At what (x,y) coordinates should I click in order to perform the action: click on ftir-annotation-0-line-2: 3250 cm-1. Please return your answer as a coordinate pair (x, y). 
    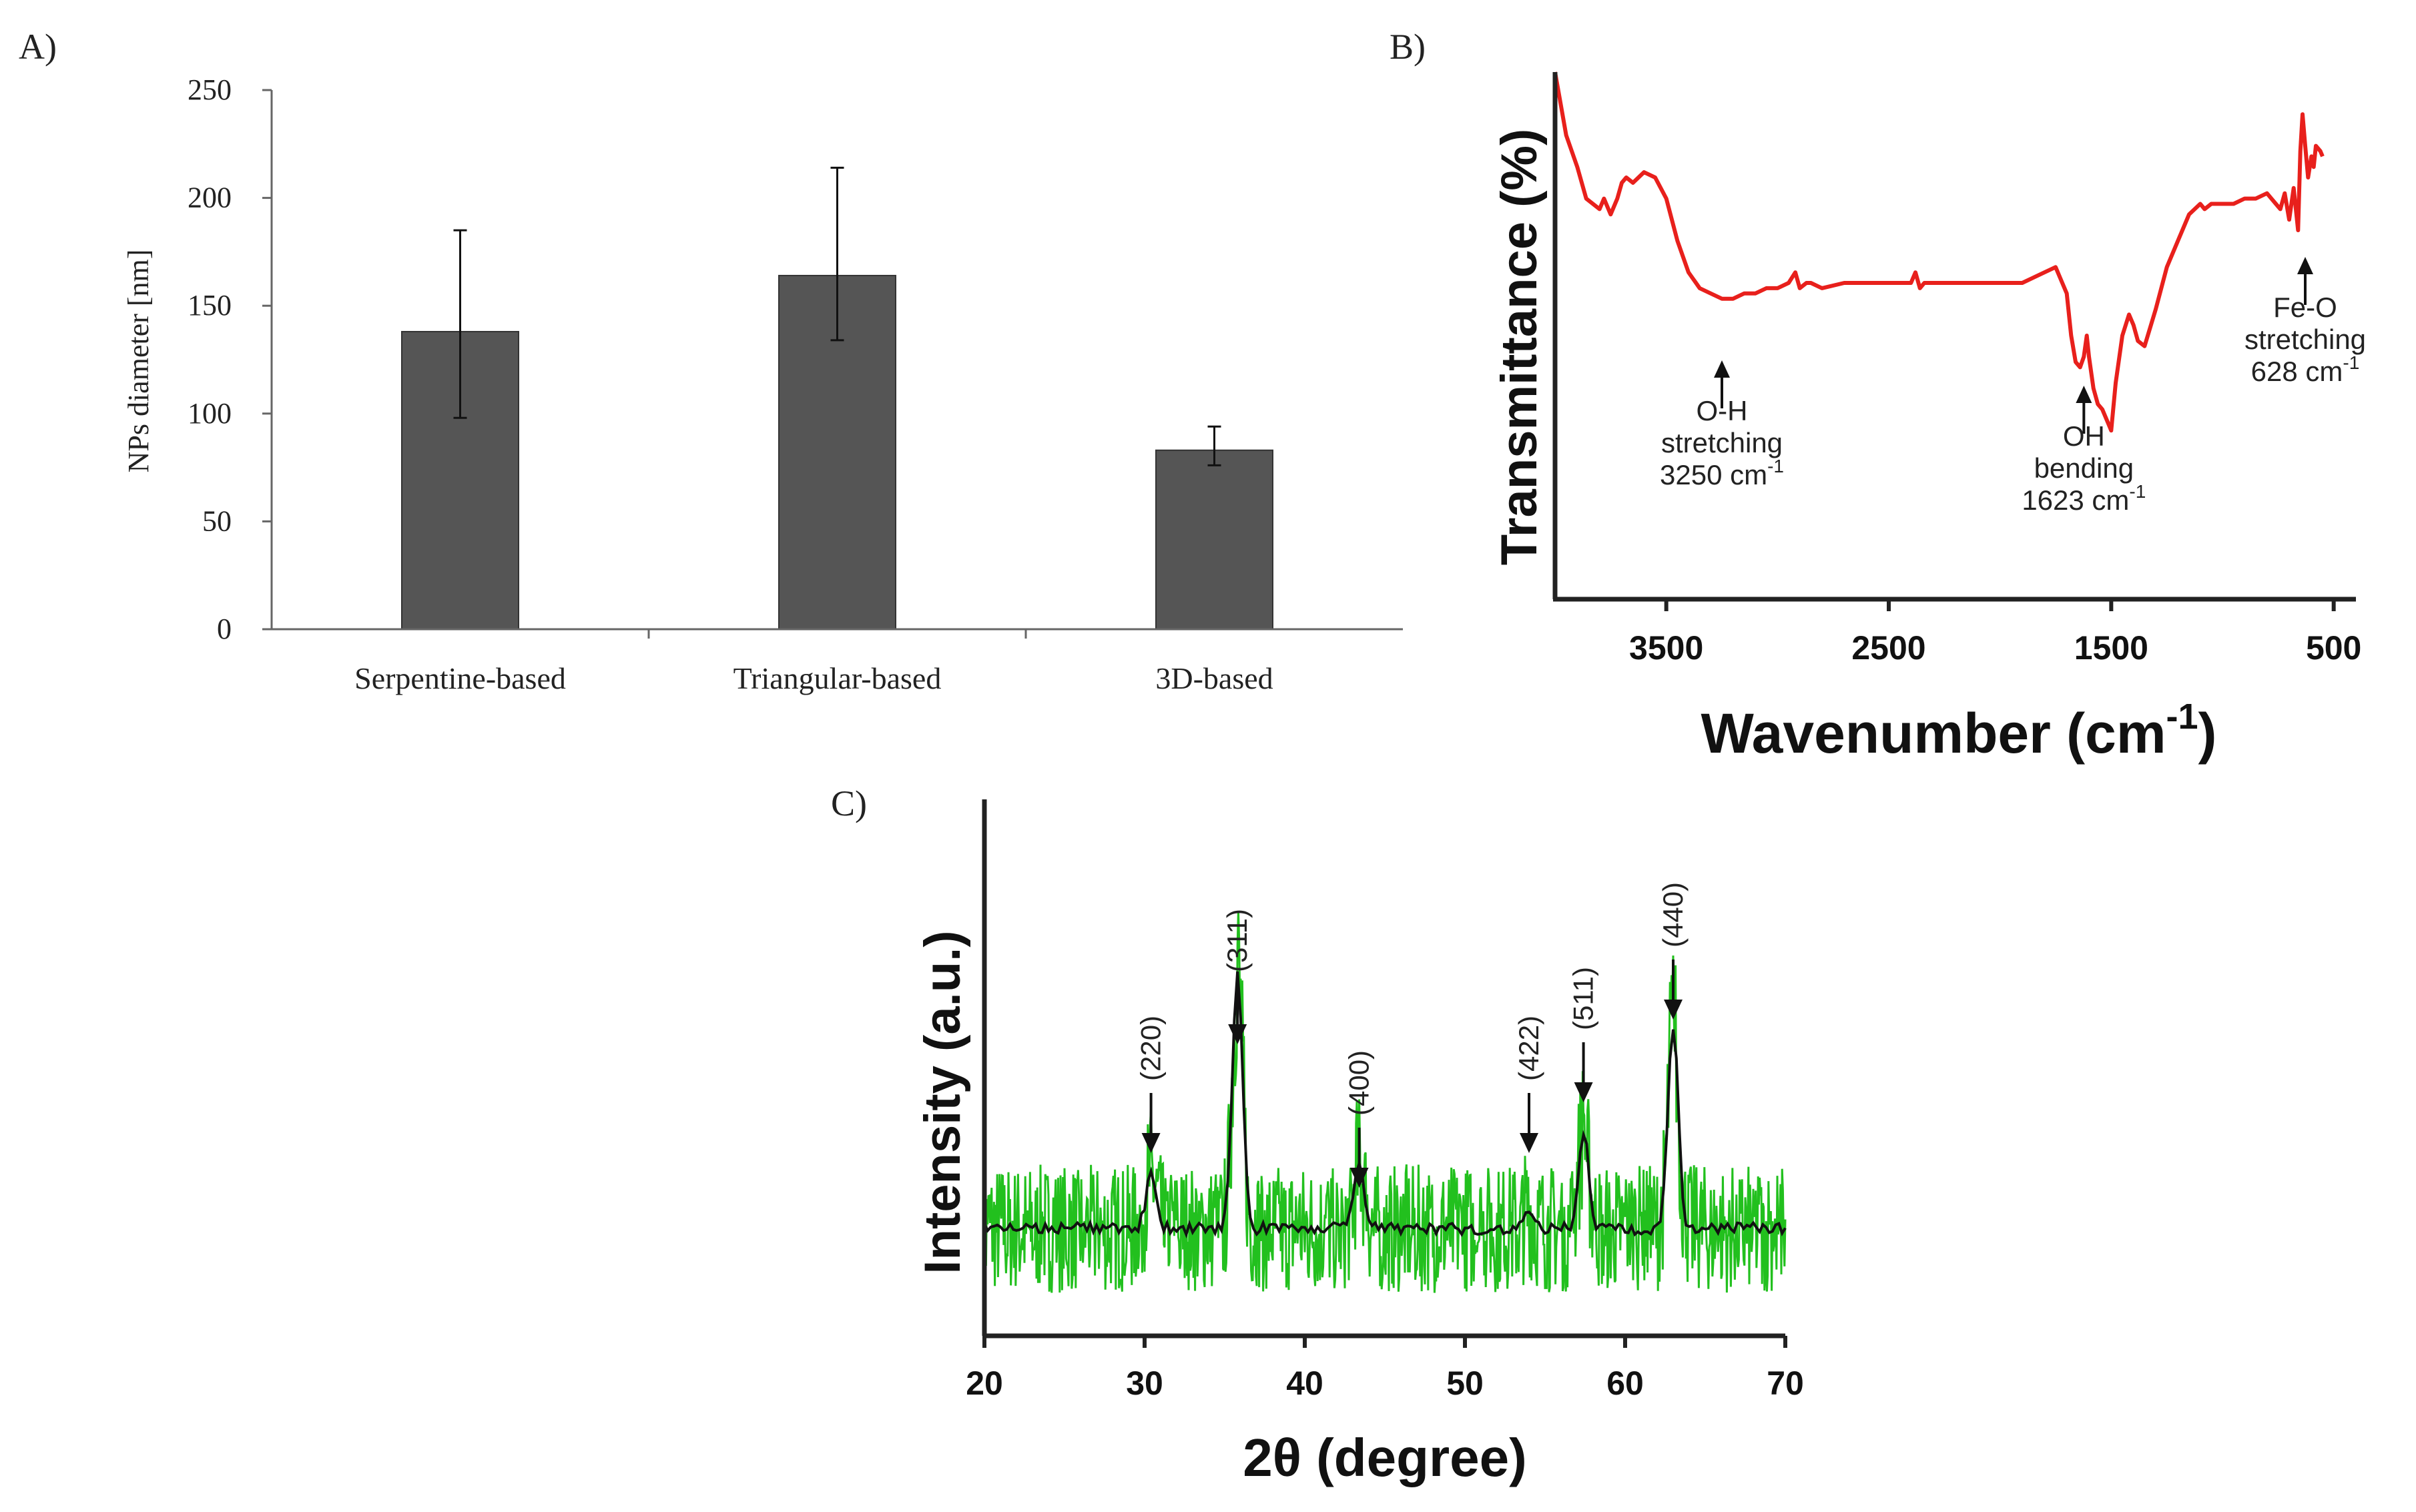
    Looking at the image, I should click on (1722, 473).